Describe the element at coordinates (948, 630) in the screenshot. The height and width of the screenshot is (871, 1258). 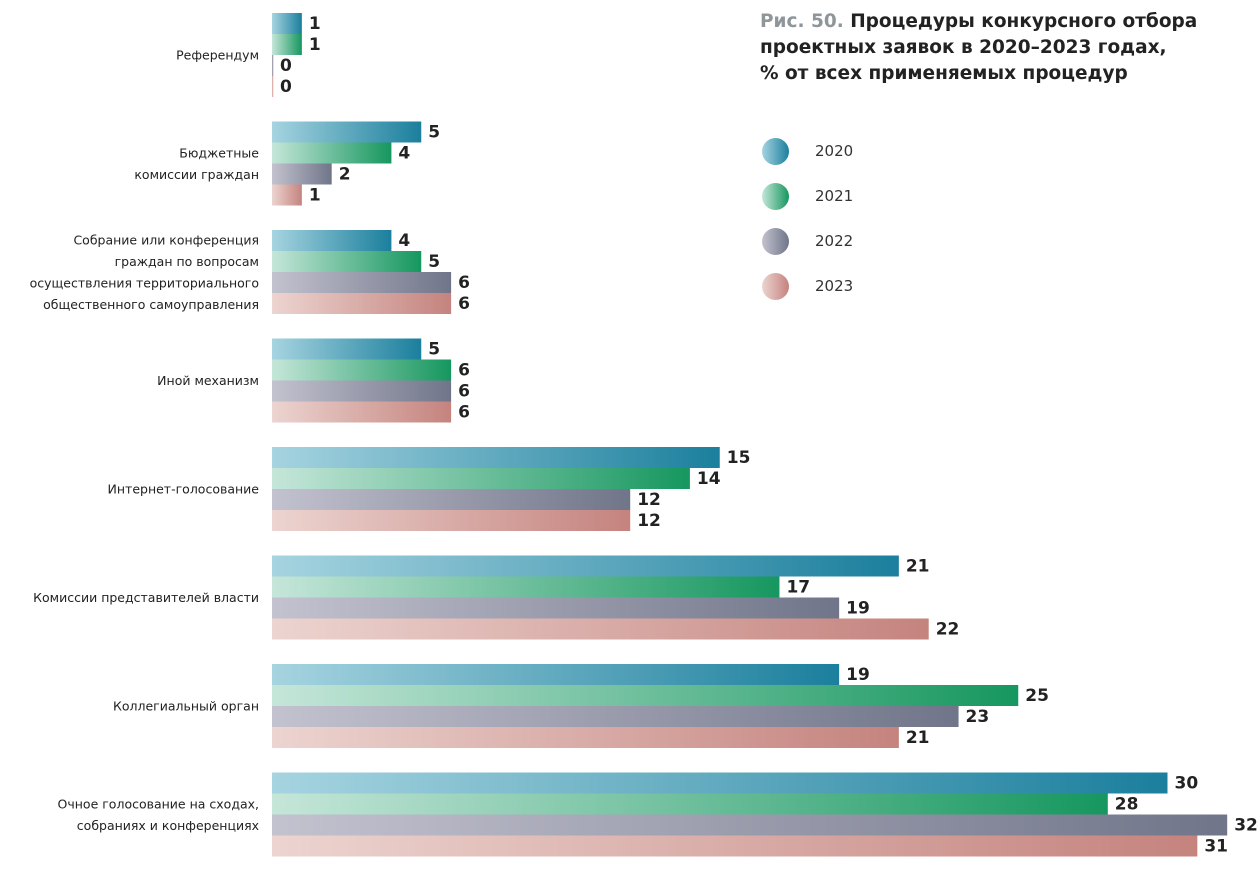
I see `value-label-2023-cat-5: 22` at that location.